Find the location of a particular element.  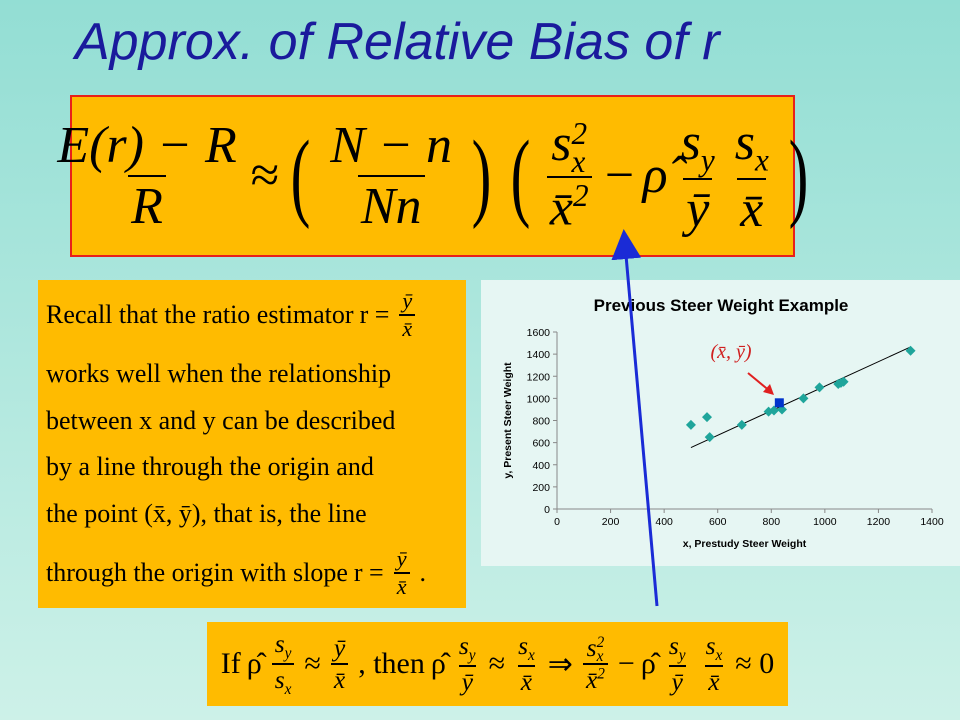

math-text: ≈ 0 is located at coordinates (755, 663).